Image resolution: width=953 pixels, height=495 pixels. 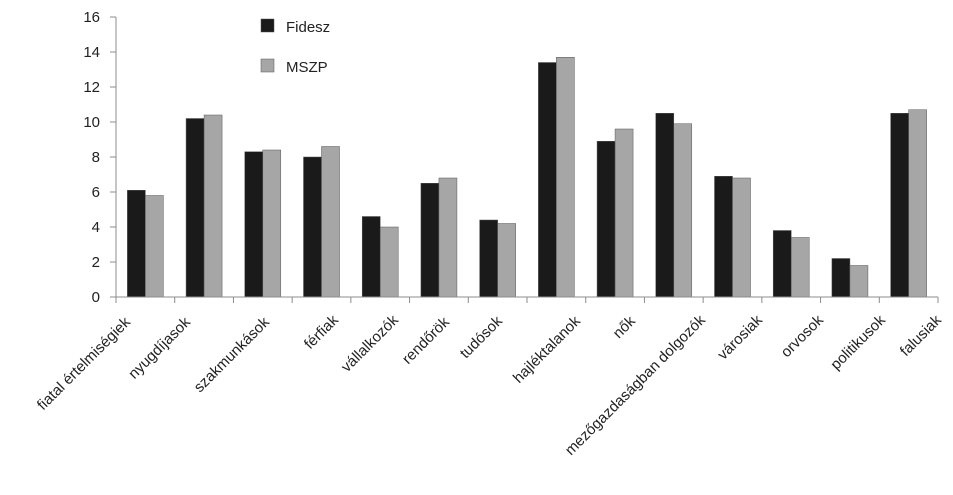 I want to click on y-tick-label: 6, so click(x=96, y=192).